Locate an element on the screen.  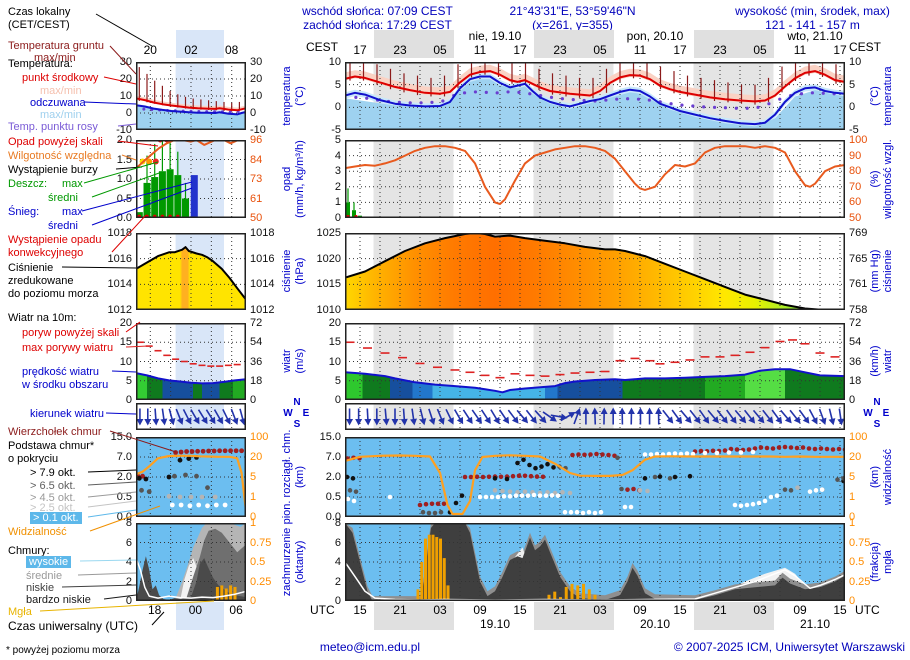
ytick-right: -10 is located at coordinates (258, 130).